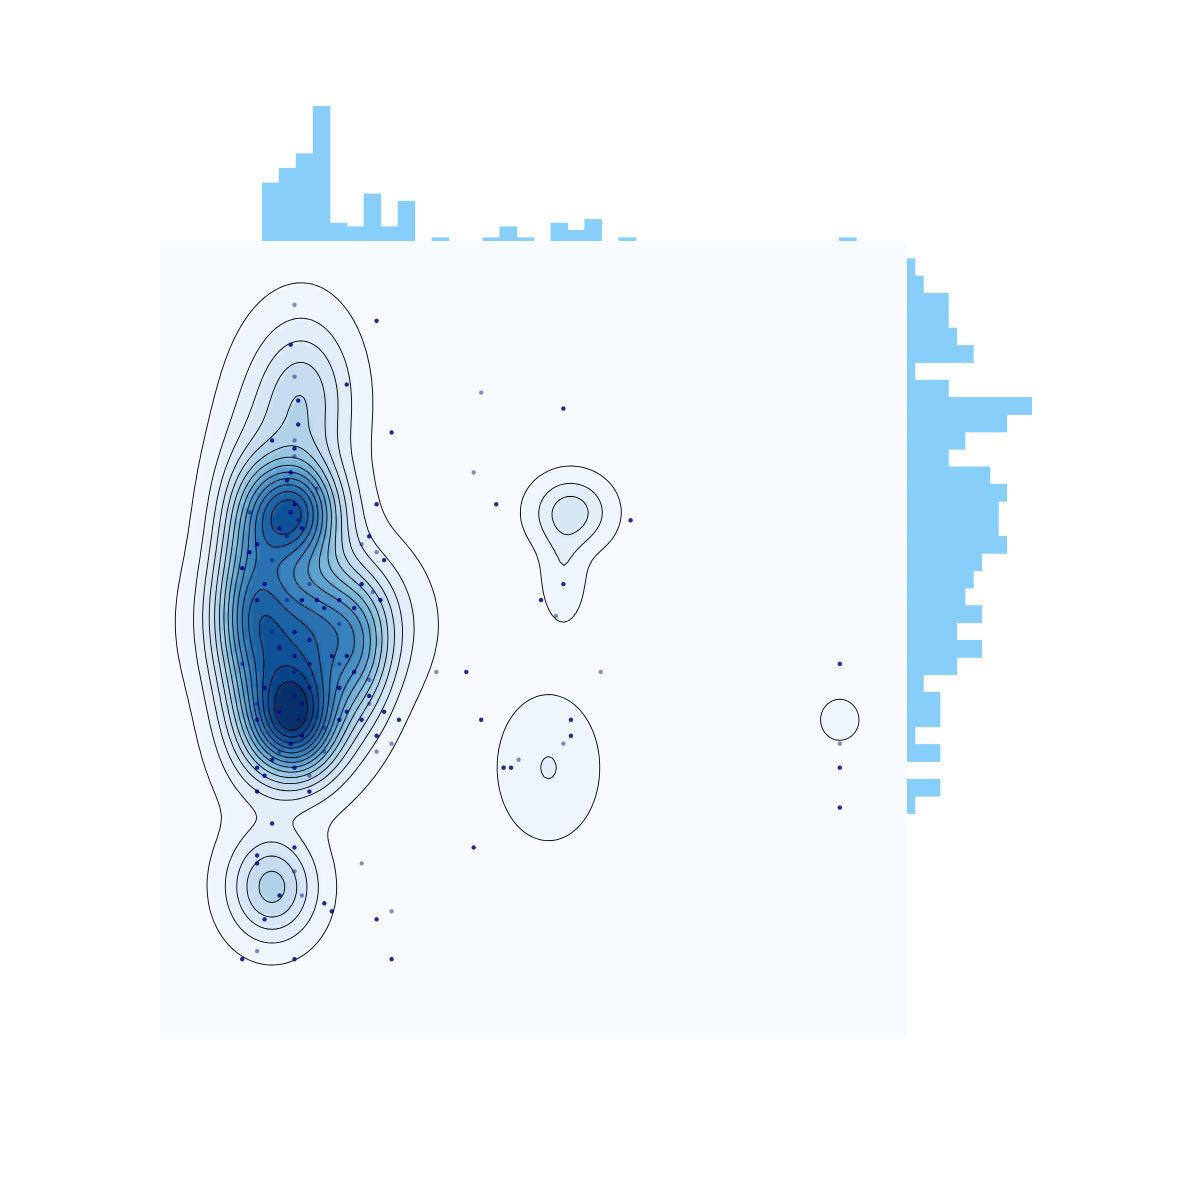  What do you see at coordinates (559, 173) in the screenshot?
I see `top-marginal-histogram` at bounding box center [559, 173].